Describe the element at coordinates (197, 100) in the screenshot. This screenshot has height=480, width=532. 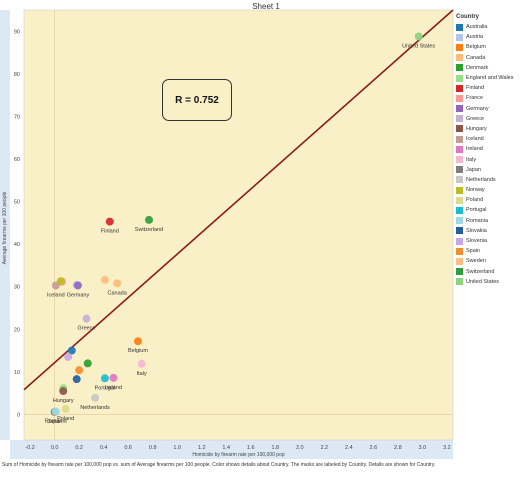
I see `correlation-annotation: R = 0.752` at that location.